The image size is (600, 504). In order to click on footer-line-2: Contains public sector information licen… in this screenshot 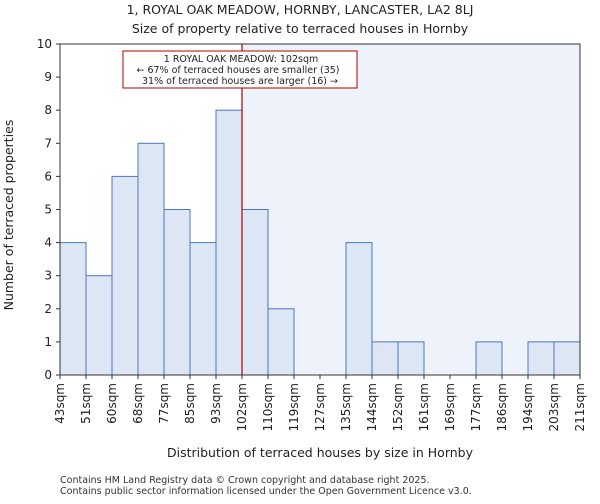, I will do `click(266, 491)`.